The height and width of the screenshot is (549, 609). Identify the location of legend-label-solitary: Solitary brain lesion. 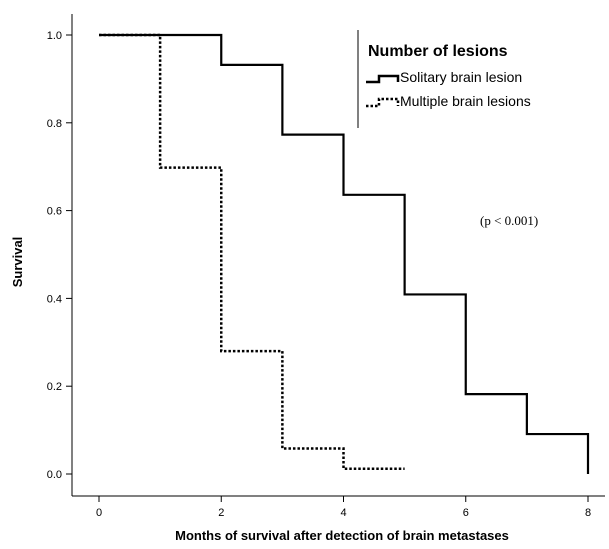
(461, 77).